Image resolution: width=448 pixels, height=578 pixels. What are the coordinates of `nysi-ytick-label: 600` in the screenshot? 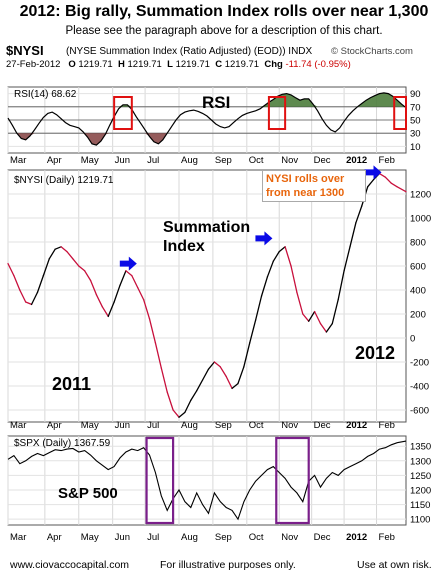 It's located at (418, 267).